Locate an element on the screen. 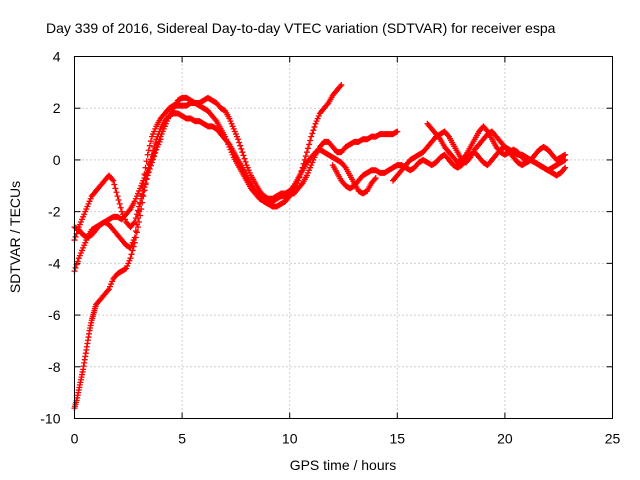 The height and width of the screenshot is (480, 640). y-tick-label: 2 is located at coordinates (57, 108).